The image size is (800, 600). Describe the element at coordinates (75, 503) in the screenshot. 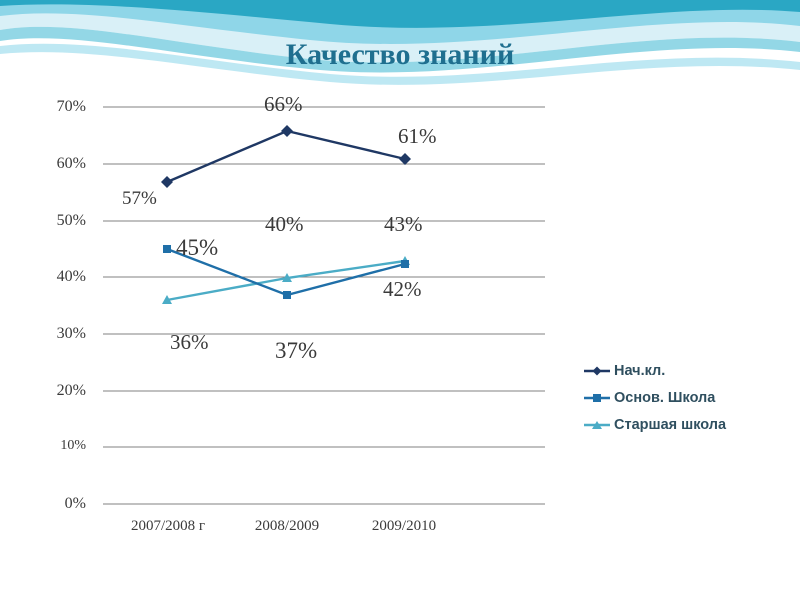

I see `y-axis-tick-0: 0%` at that location.